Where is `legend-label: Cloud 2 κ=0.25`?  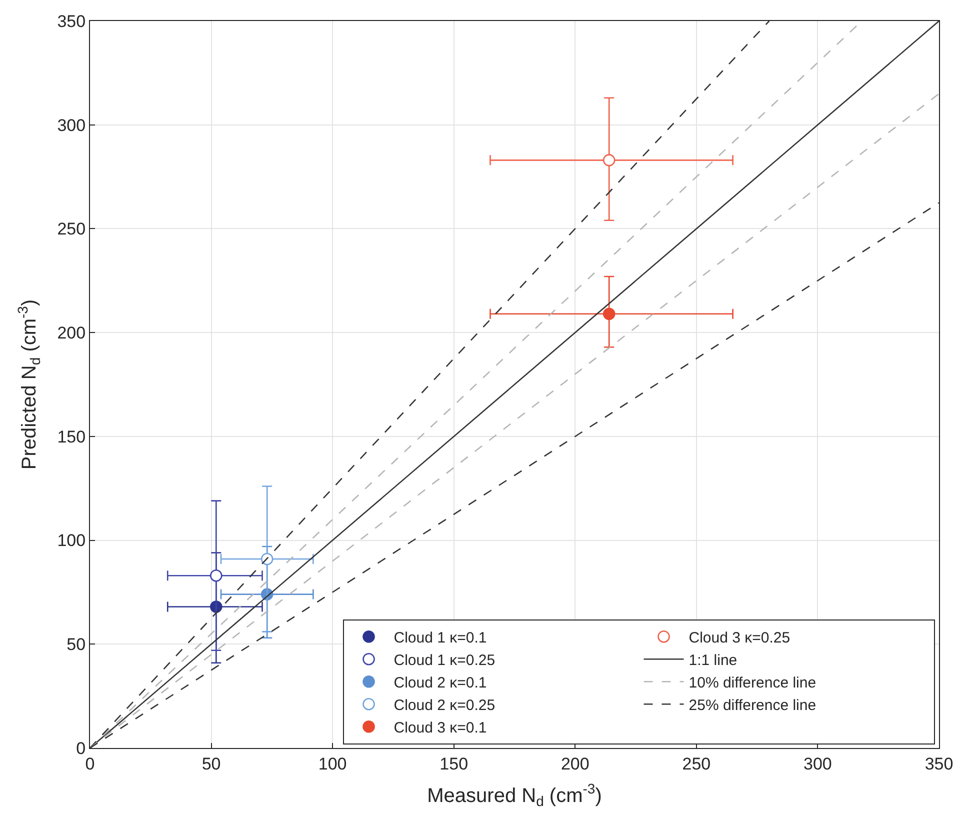
legend-label: Cloud 2 κ=0.25 is located at coordinates (445, 705).